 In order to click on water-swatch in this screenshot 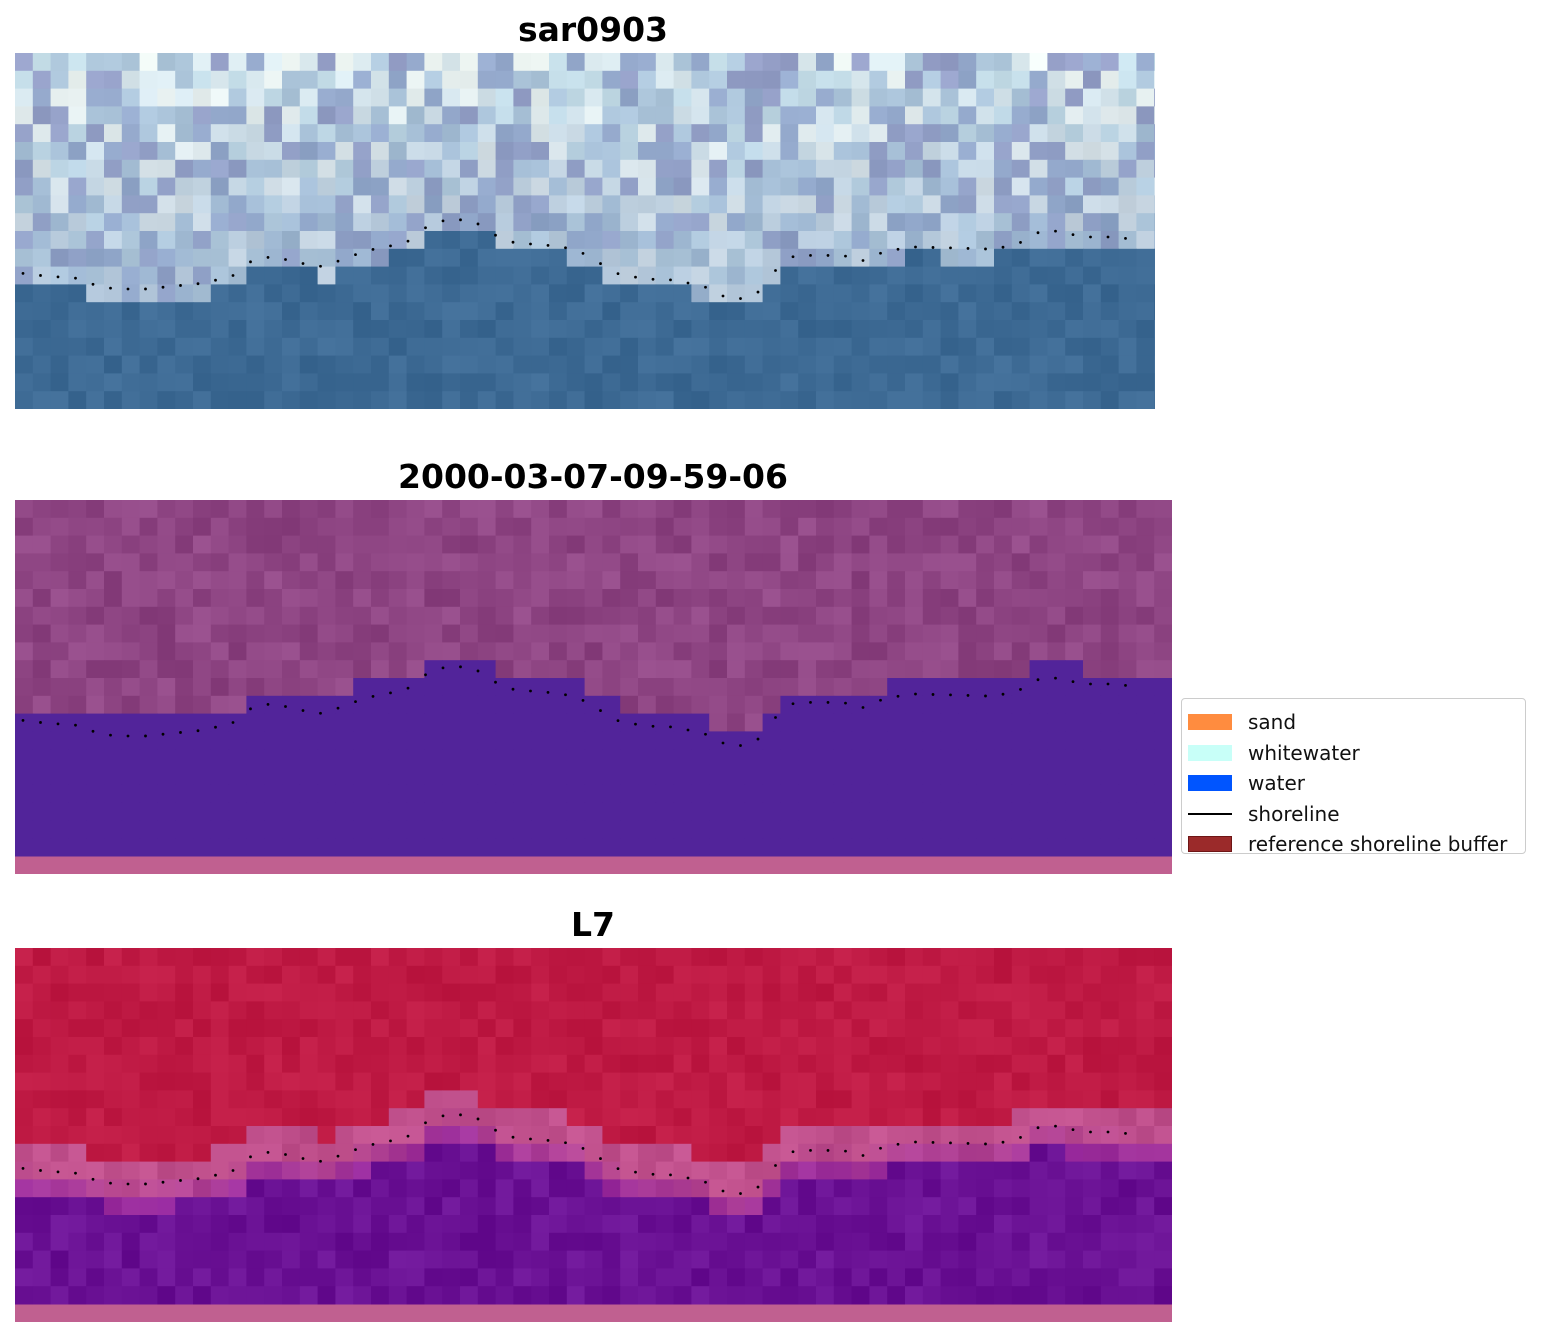, I will do `click(1210, 783)`.